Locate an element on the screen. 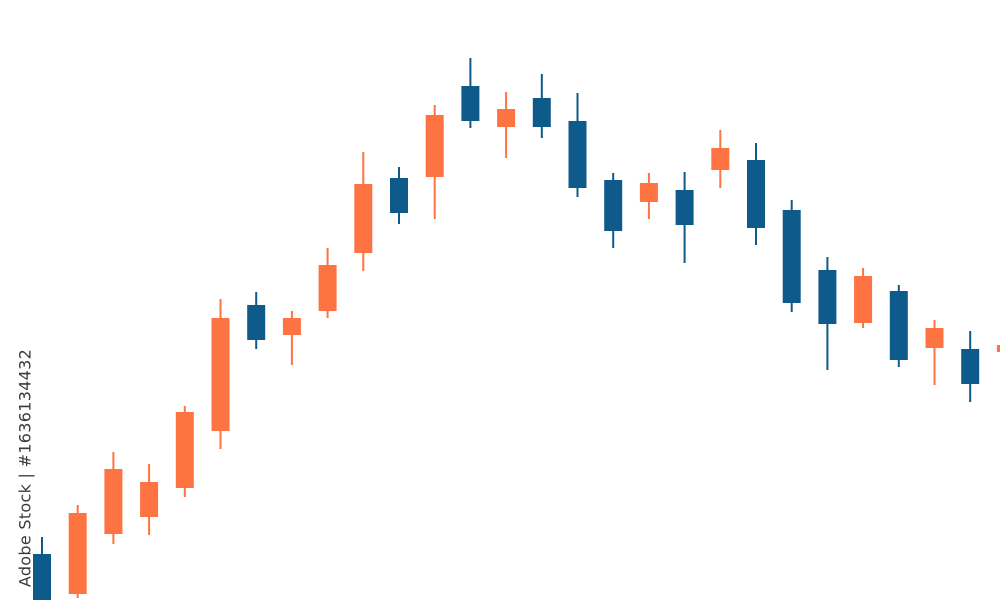 The height and width of the screenshot is (600, 1000). stock-credit-label: Adobe Stock | #1636134432 is located at coordinates (25, 468).